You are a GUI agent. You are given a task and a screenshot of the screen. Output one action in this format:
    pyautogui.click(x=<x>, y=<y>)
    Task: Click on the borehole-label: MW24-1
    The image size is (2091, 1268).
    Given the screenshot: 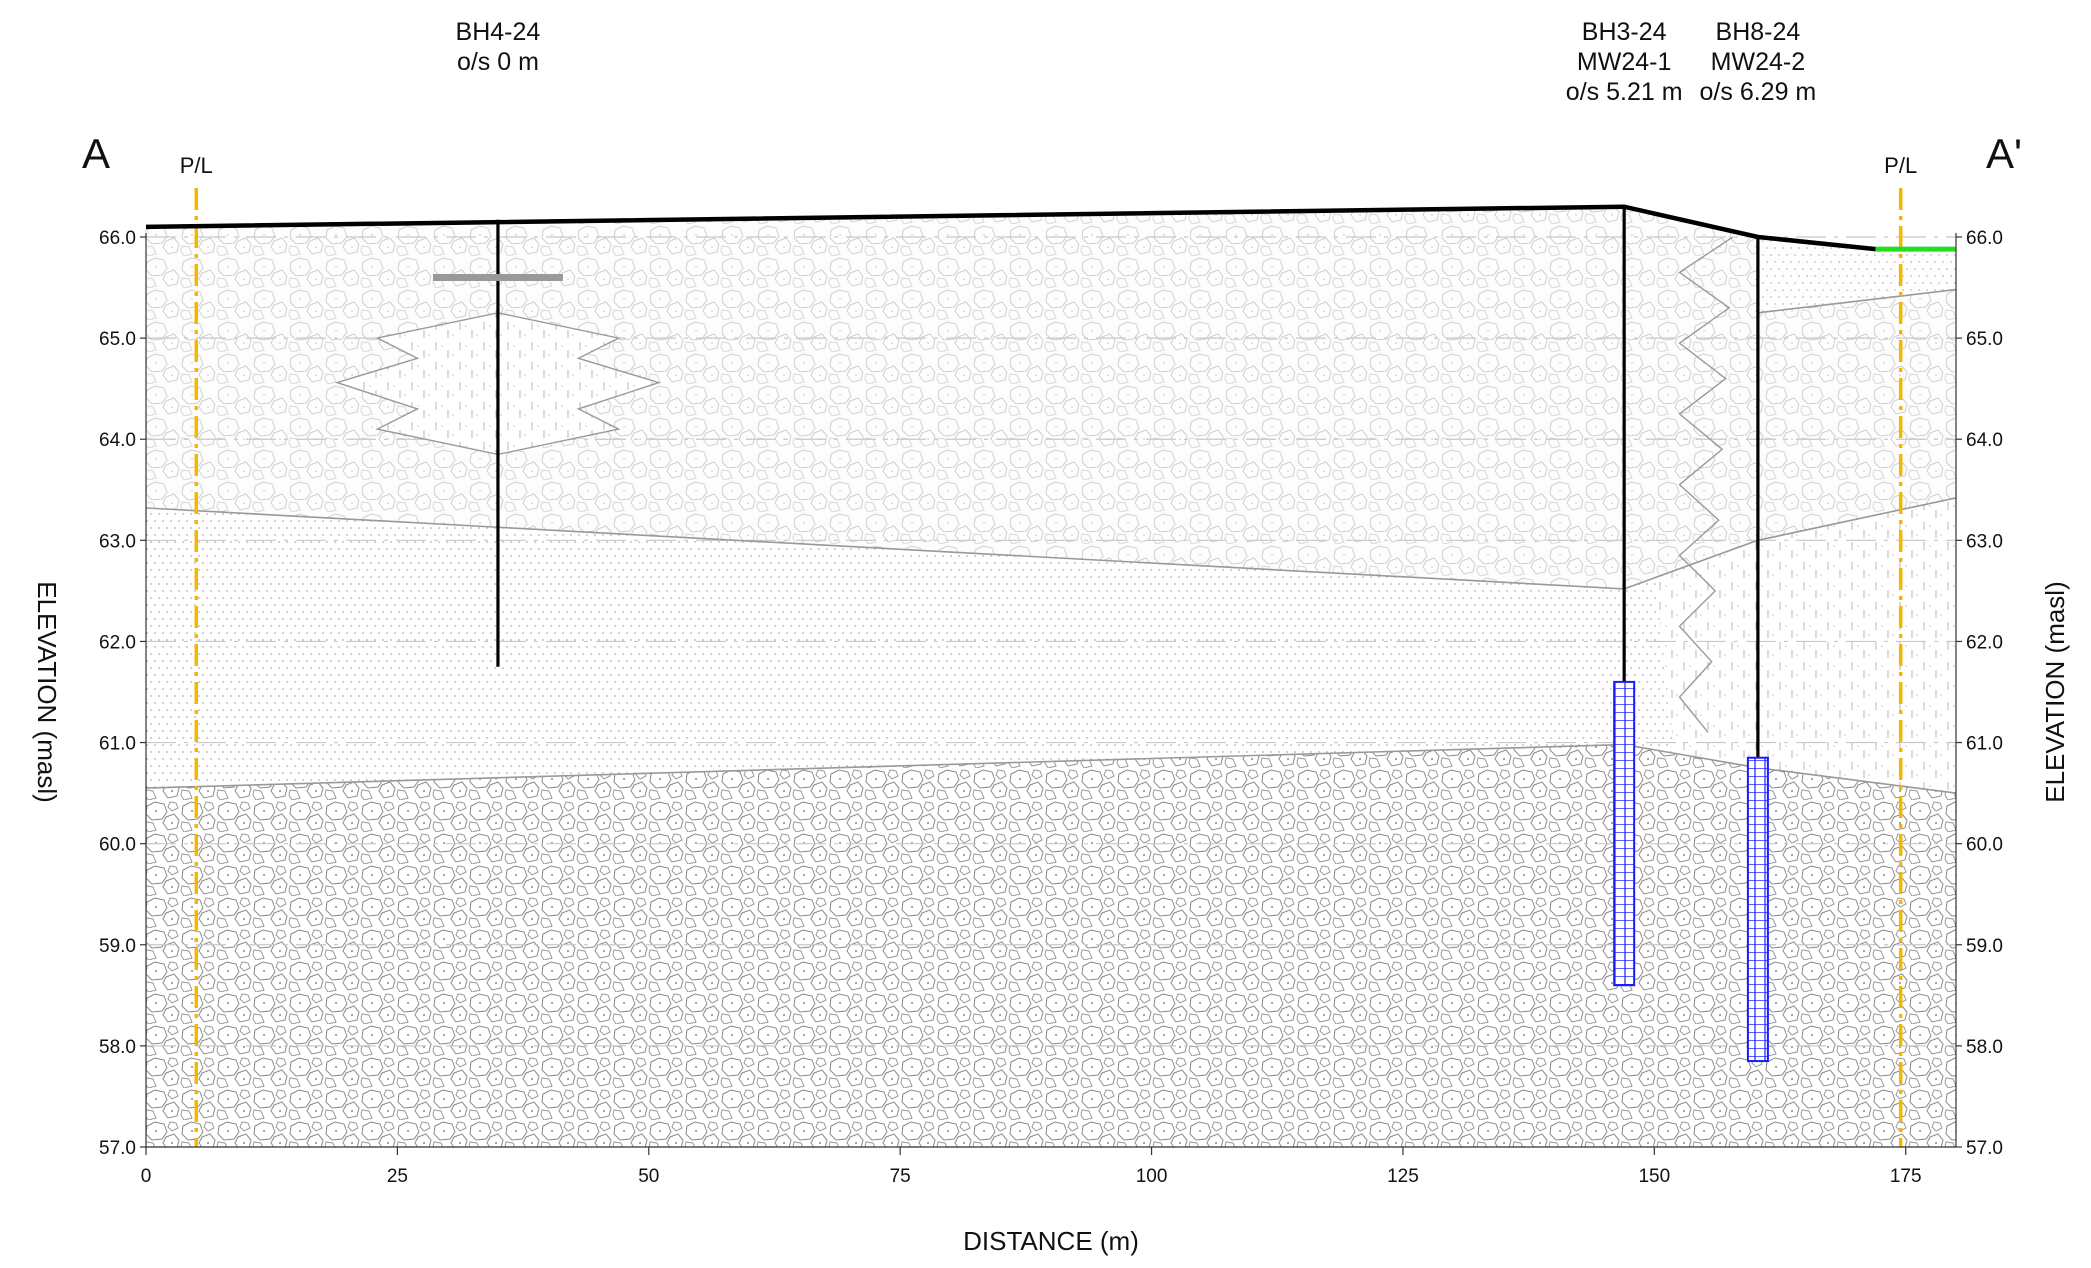 What is the action you would take?
    pyautogui.click(x=1624, y=62)
    